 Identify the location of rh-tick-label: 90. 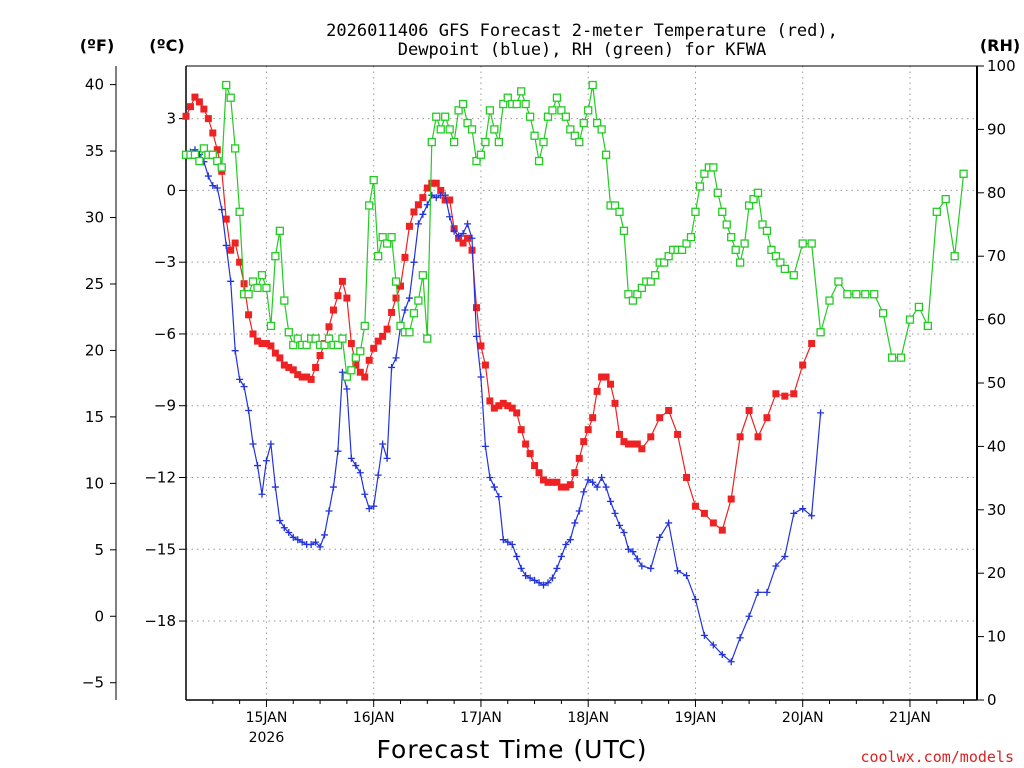
(996, 129).